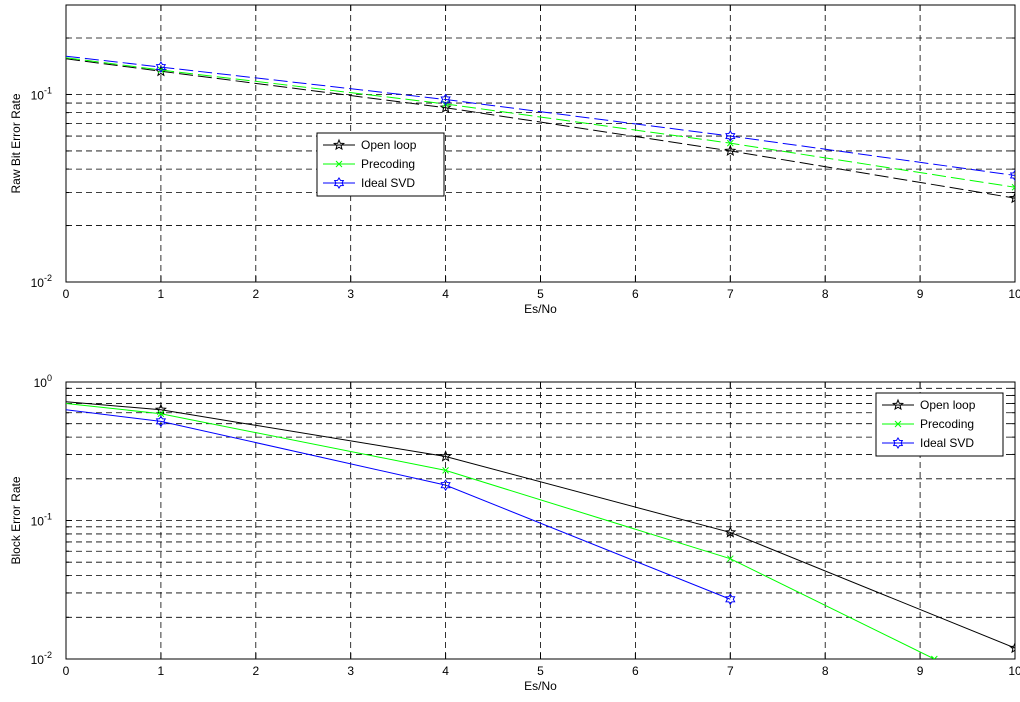  What do you see at coordinates (16, 143) in the screenshot?
I see `y-axis-label: Raw Bit Error Rate` at bounding box center [16, 143].